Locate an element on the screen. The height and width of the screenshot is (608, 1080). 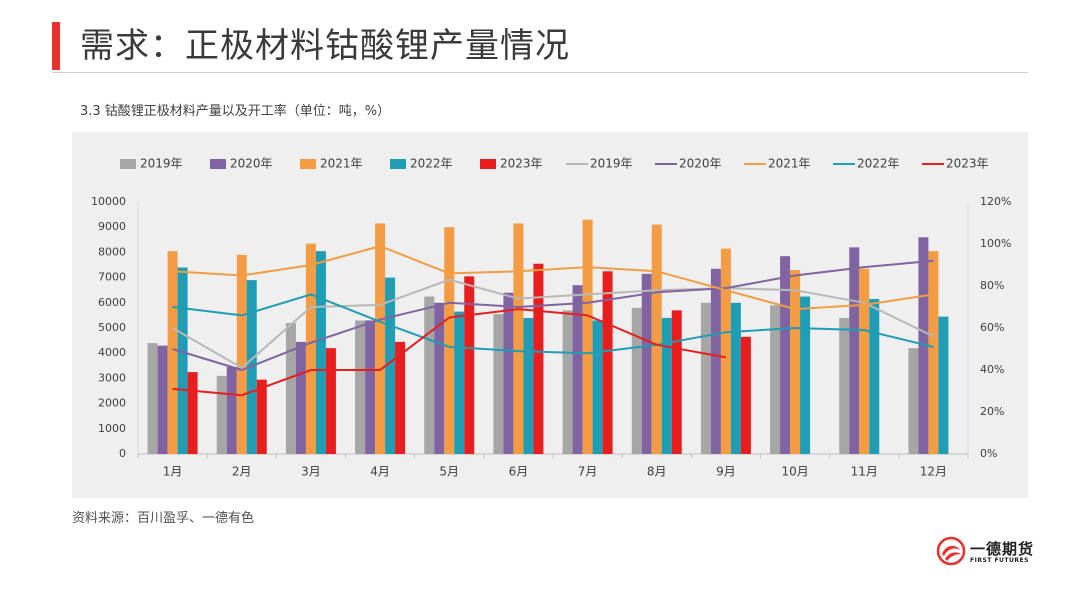
legend-label: 2021年 is located at coordinates (789, 164).